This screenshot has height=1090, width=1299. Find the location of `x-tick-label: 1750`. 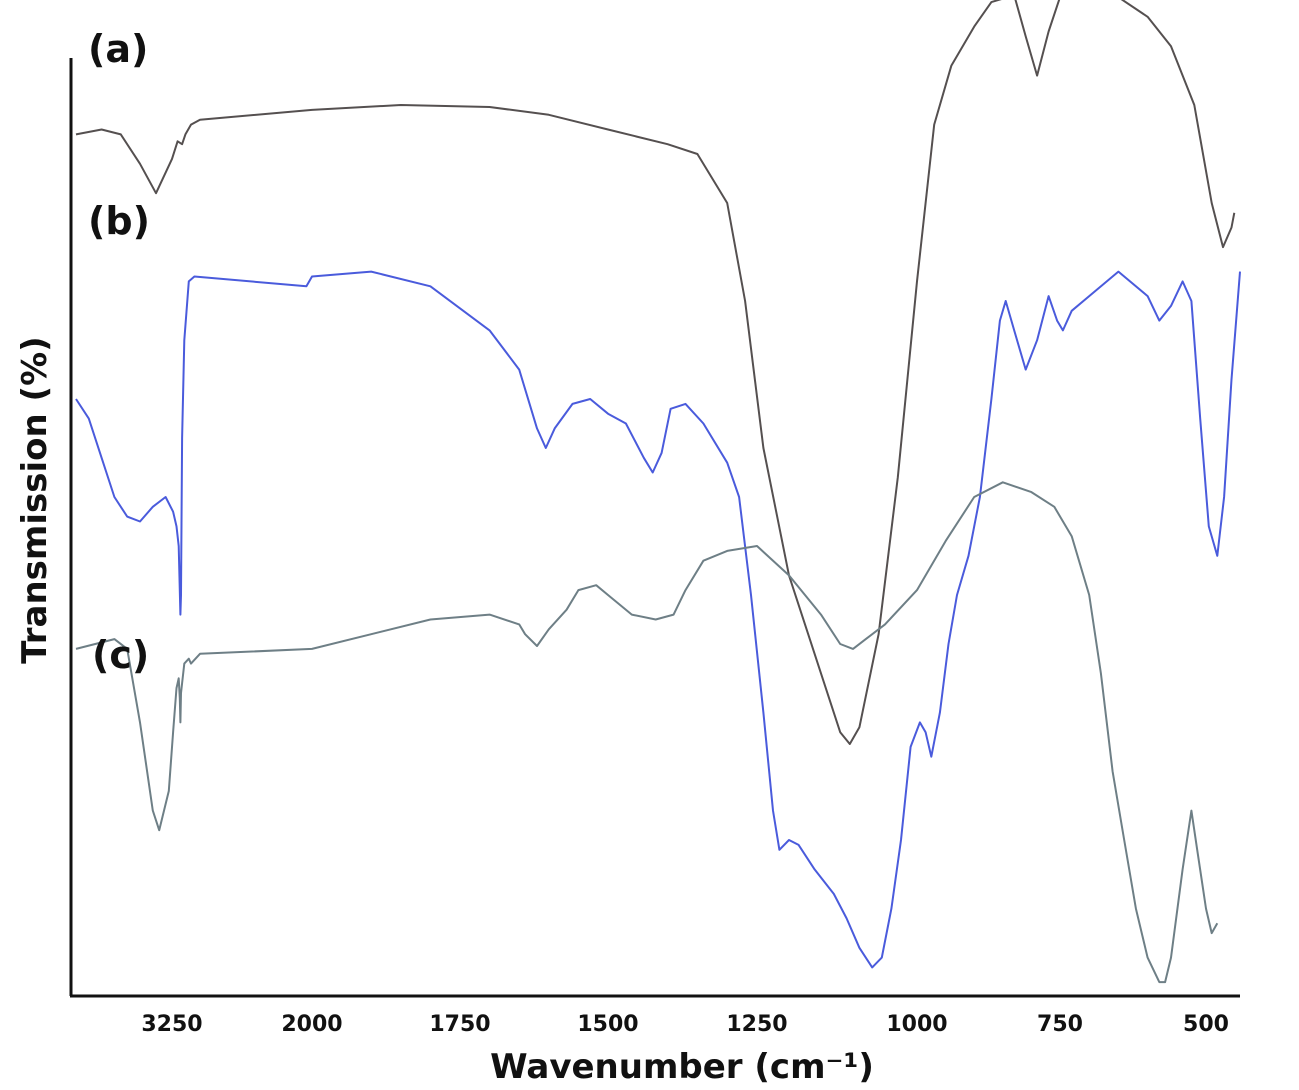

x-tick-label: 1750 is located at coordinates (459, 1024).